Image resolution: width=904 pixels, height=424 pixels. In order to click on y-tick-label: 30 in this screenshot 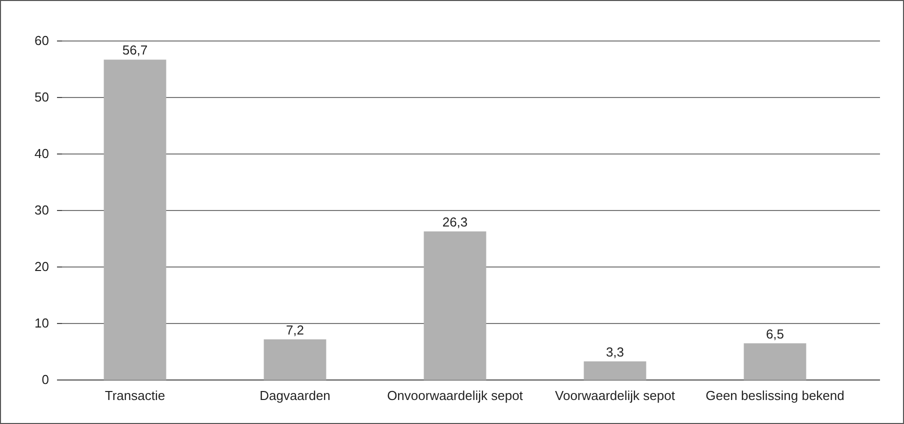, I will do `click(41, 210)`.